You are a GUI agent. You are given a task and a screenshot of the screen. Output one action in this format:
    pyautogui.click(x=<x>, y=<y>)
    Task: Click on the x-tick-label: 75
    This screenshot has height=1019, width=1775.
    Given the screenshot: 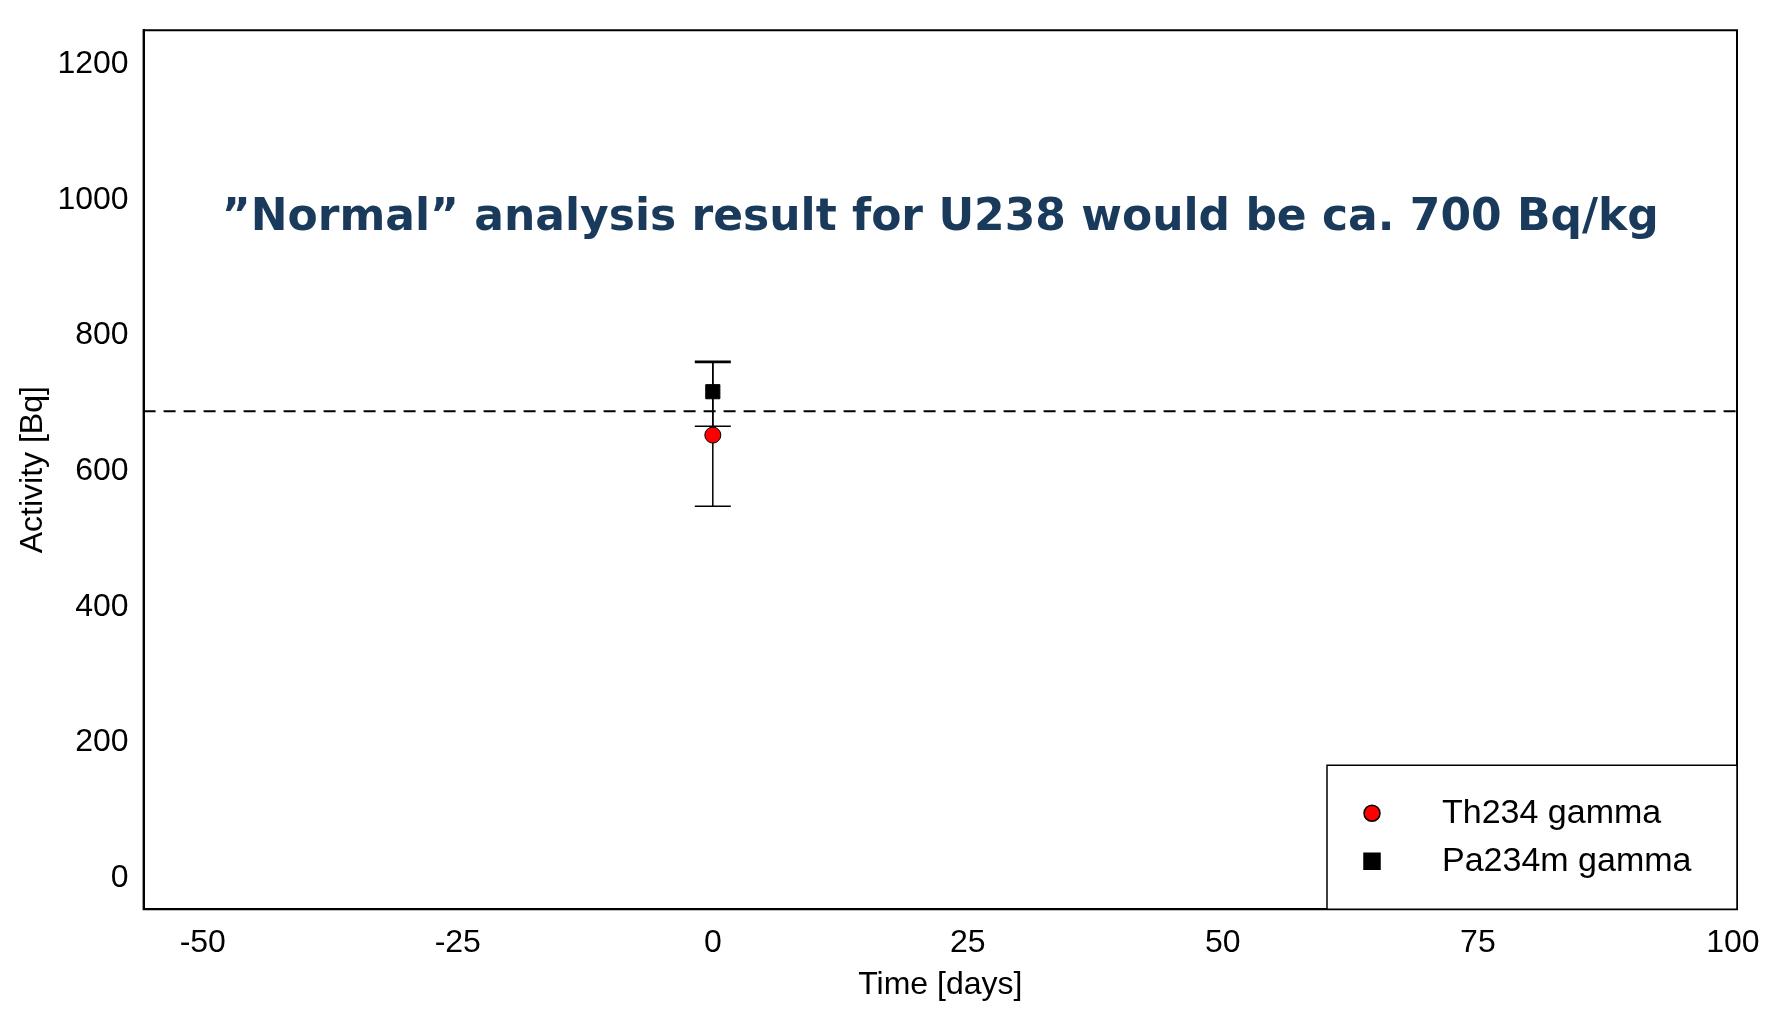 What is the action you would take?
    pyautogui.click(x=1478, y=941)
    